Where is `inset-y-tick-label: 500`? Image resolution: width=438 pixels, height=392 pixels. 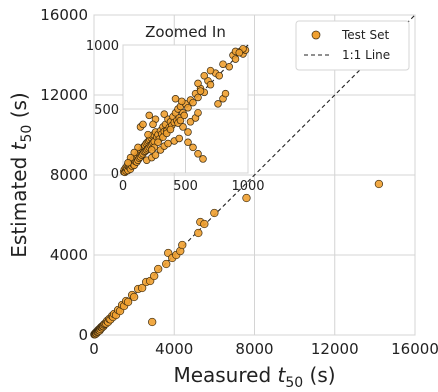
inset-y-tick-label: 500 is located at coordinates (106, 110).